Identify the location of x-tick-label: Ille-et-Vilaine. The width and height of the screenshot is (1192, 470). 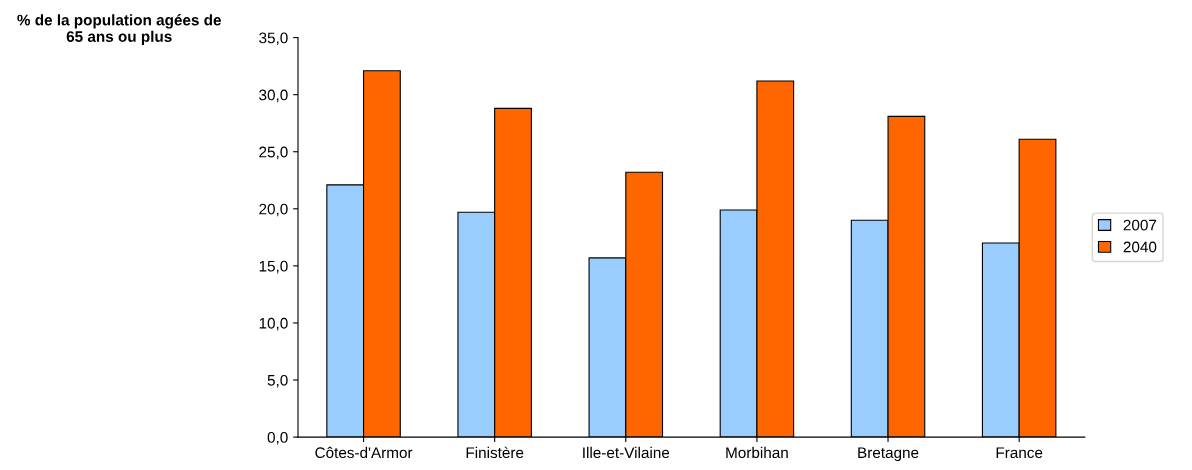
(626, 452).